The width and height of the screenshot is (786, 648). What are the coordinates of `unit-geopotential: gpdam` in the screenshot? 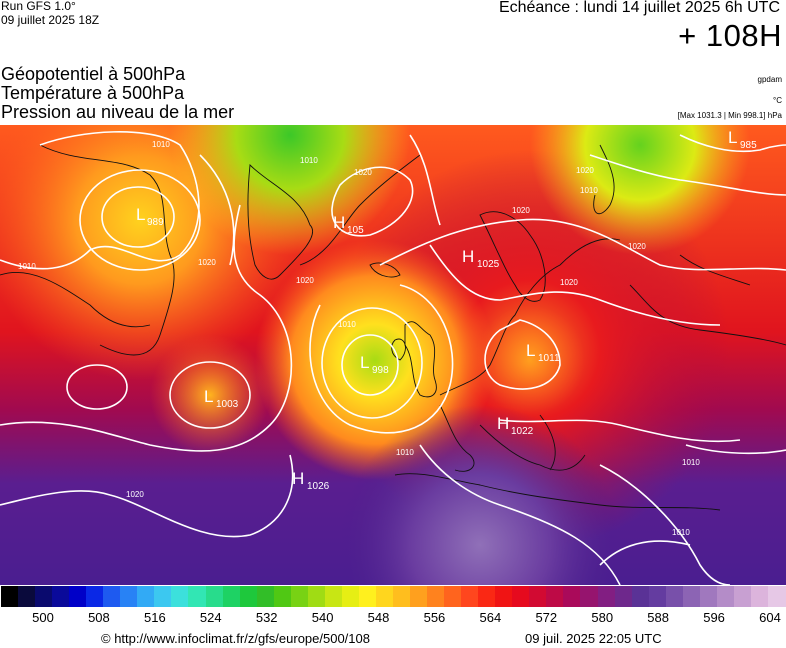 It's located at (769, 79).